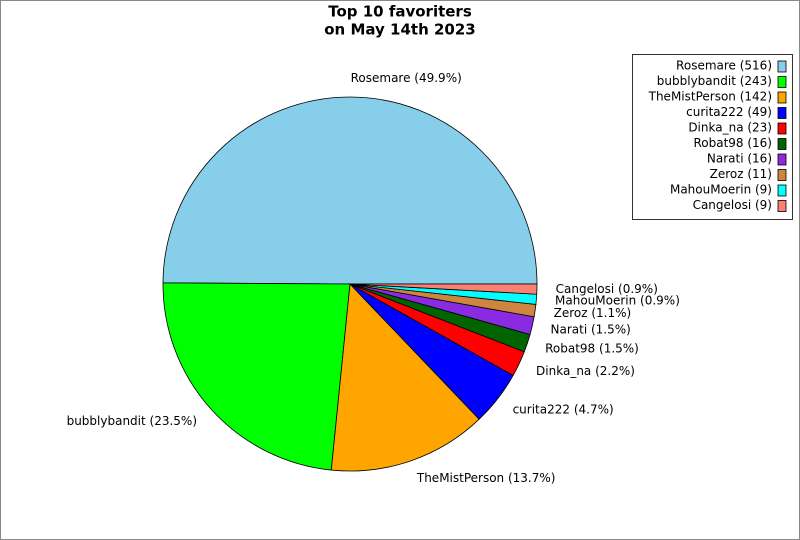  I want to click on legend-box, so click(712, 137).